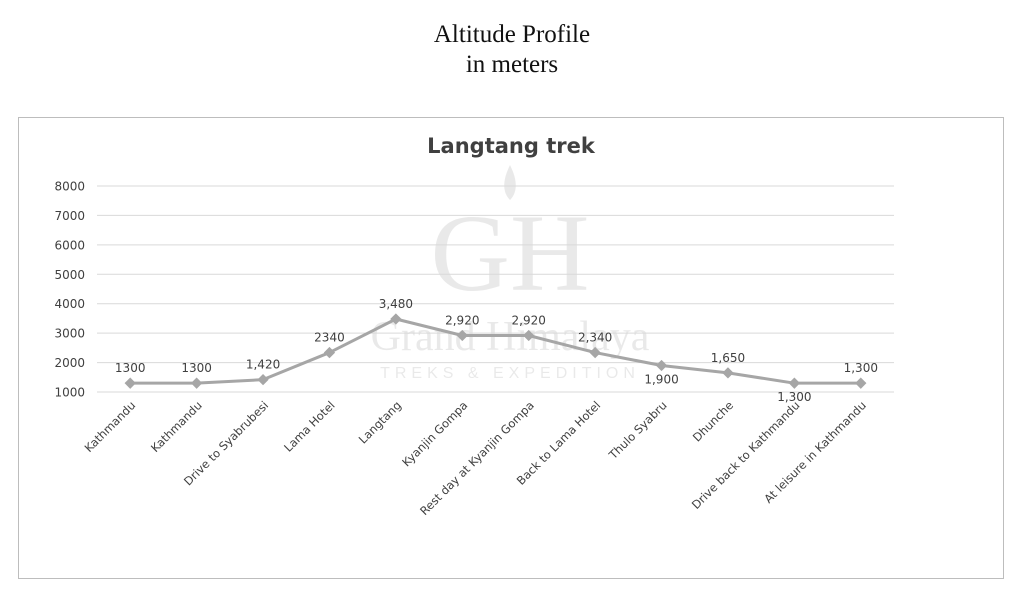 The height and width of the screenshot is (599, 1024). I want to click on series-line, so click(495, 351).